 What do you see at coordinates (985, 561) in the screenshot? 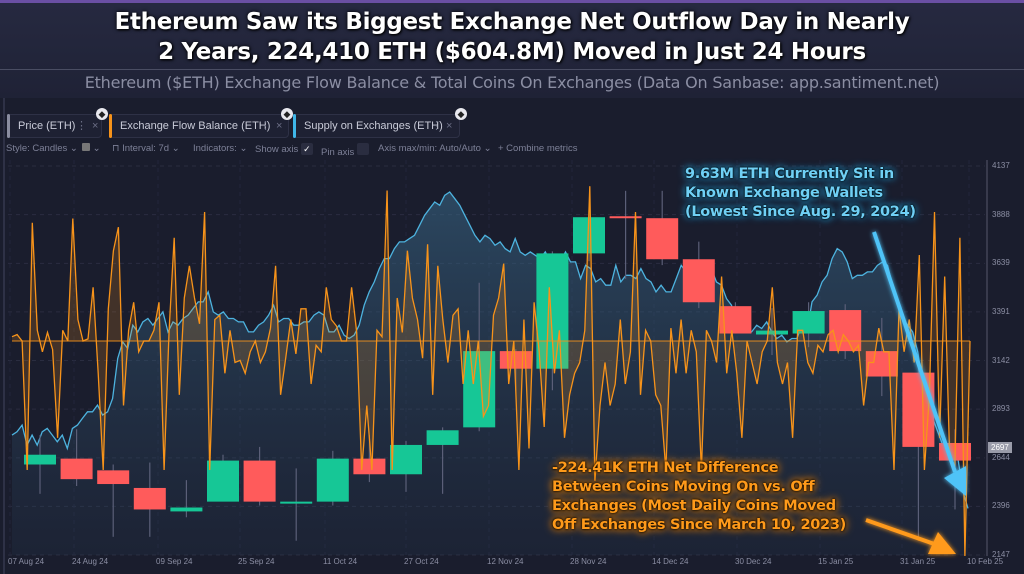
I see `x-tick-label: 10 Feb 25` at bounding box center [985, 561].